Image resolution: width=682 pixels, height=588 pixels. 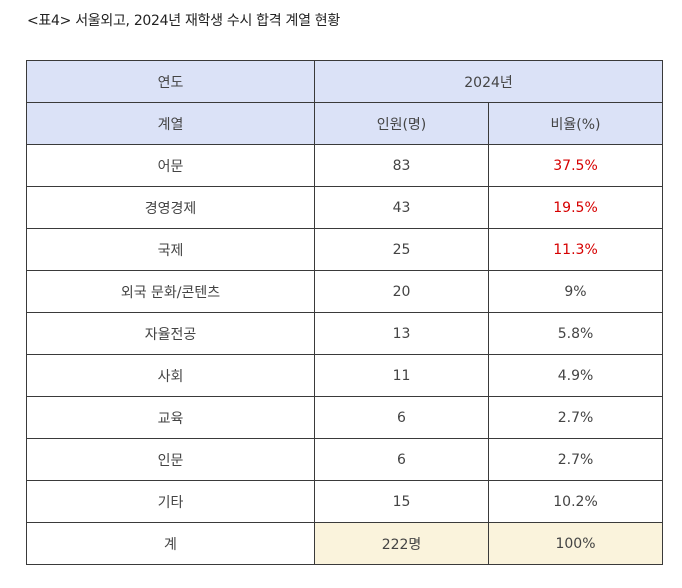 What do you see at coordinates (401, 165) in the screenshot?
I see `count-cell: 83` at bounding box center [401, 165].